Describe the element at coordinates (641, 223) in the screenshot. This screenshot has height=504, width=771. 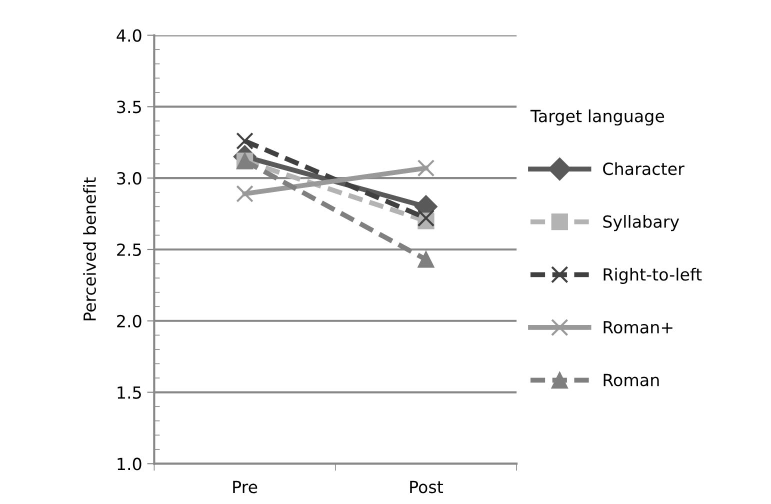
I see `legend-label: Syllabary` at that location.